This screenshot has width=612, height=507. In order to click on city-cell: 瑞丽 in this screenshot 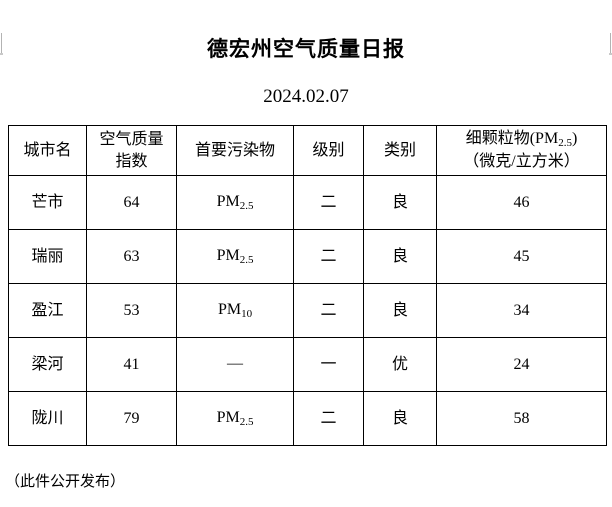, I will do `click(47, 256)`.